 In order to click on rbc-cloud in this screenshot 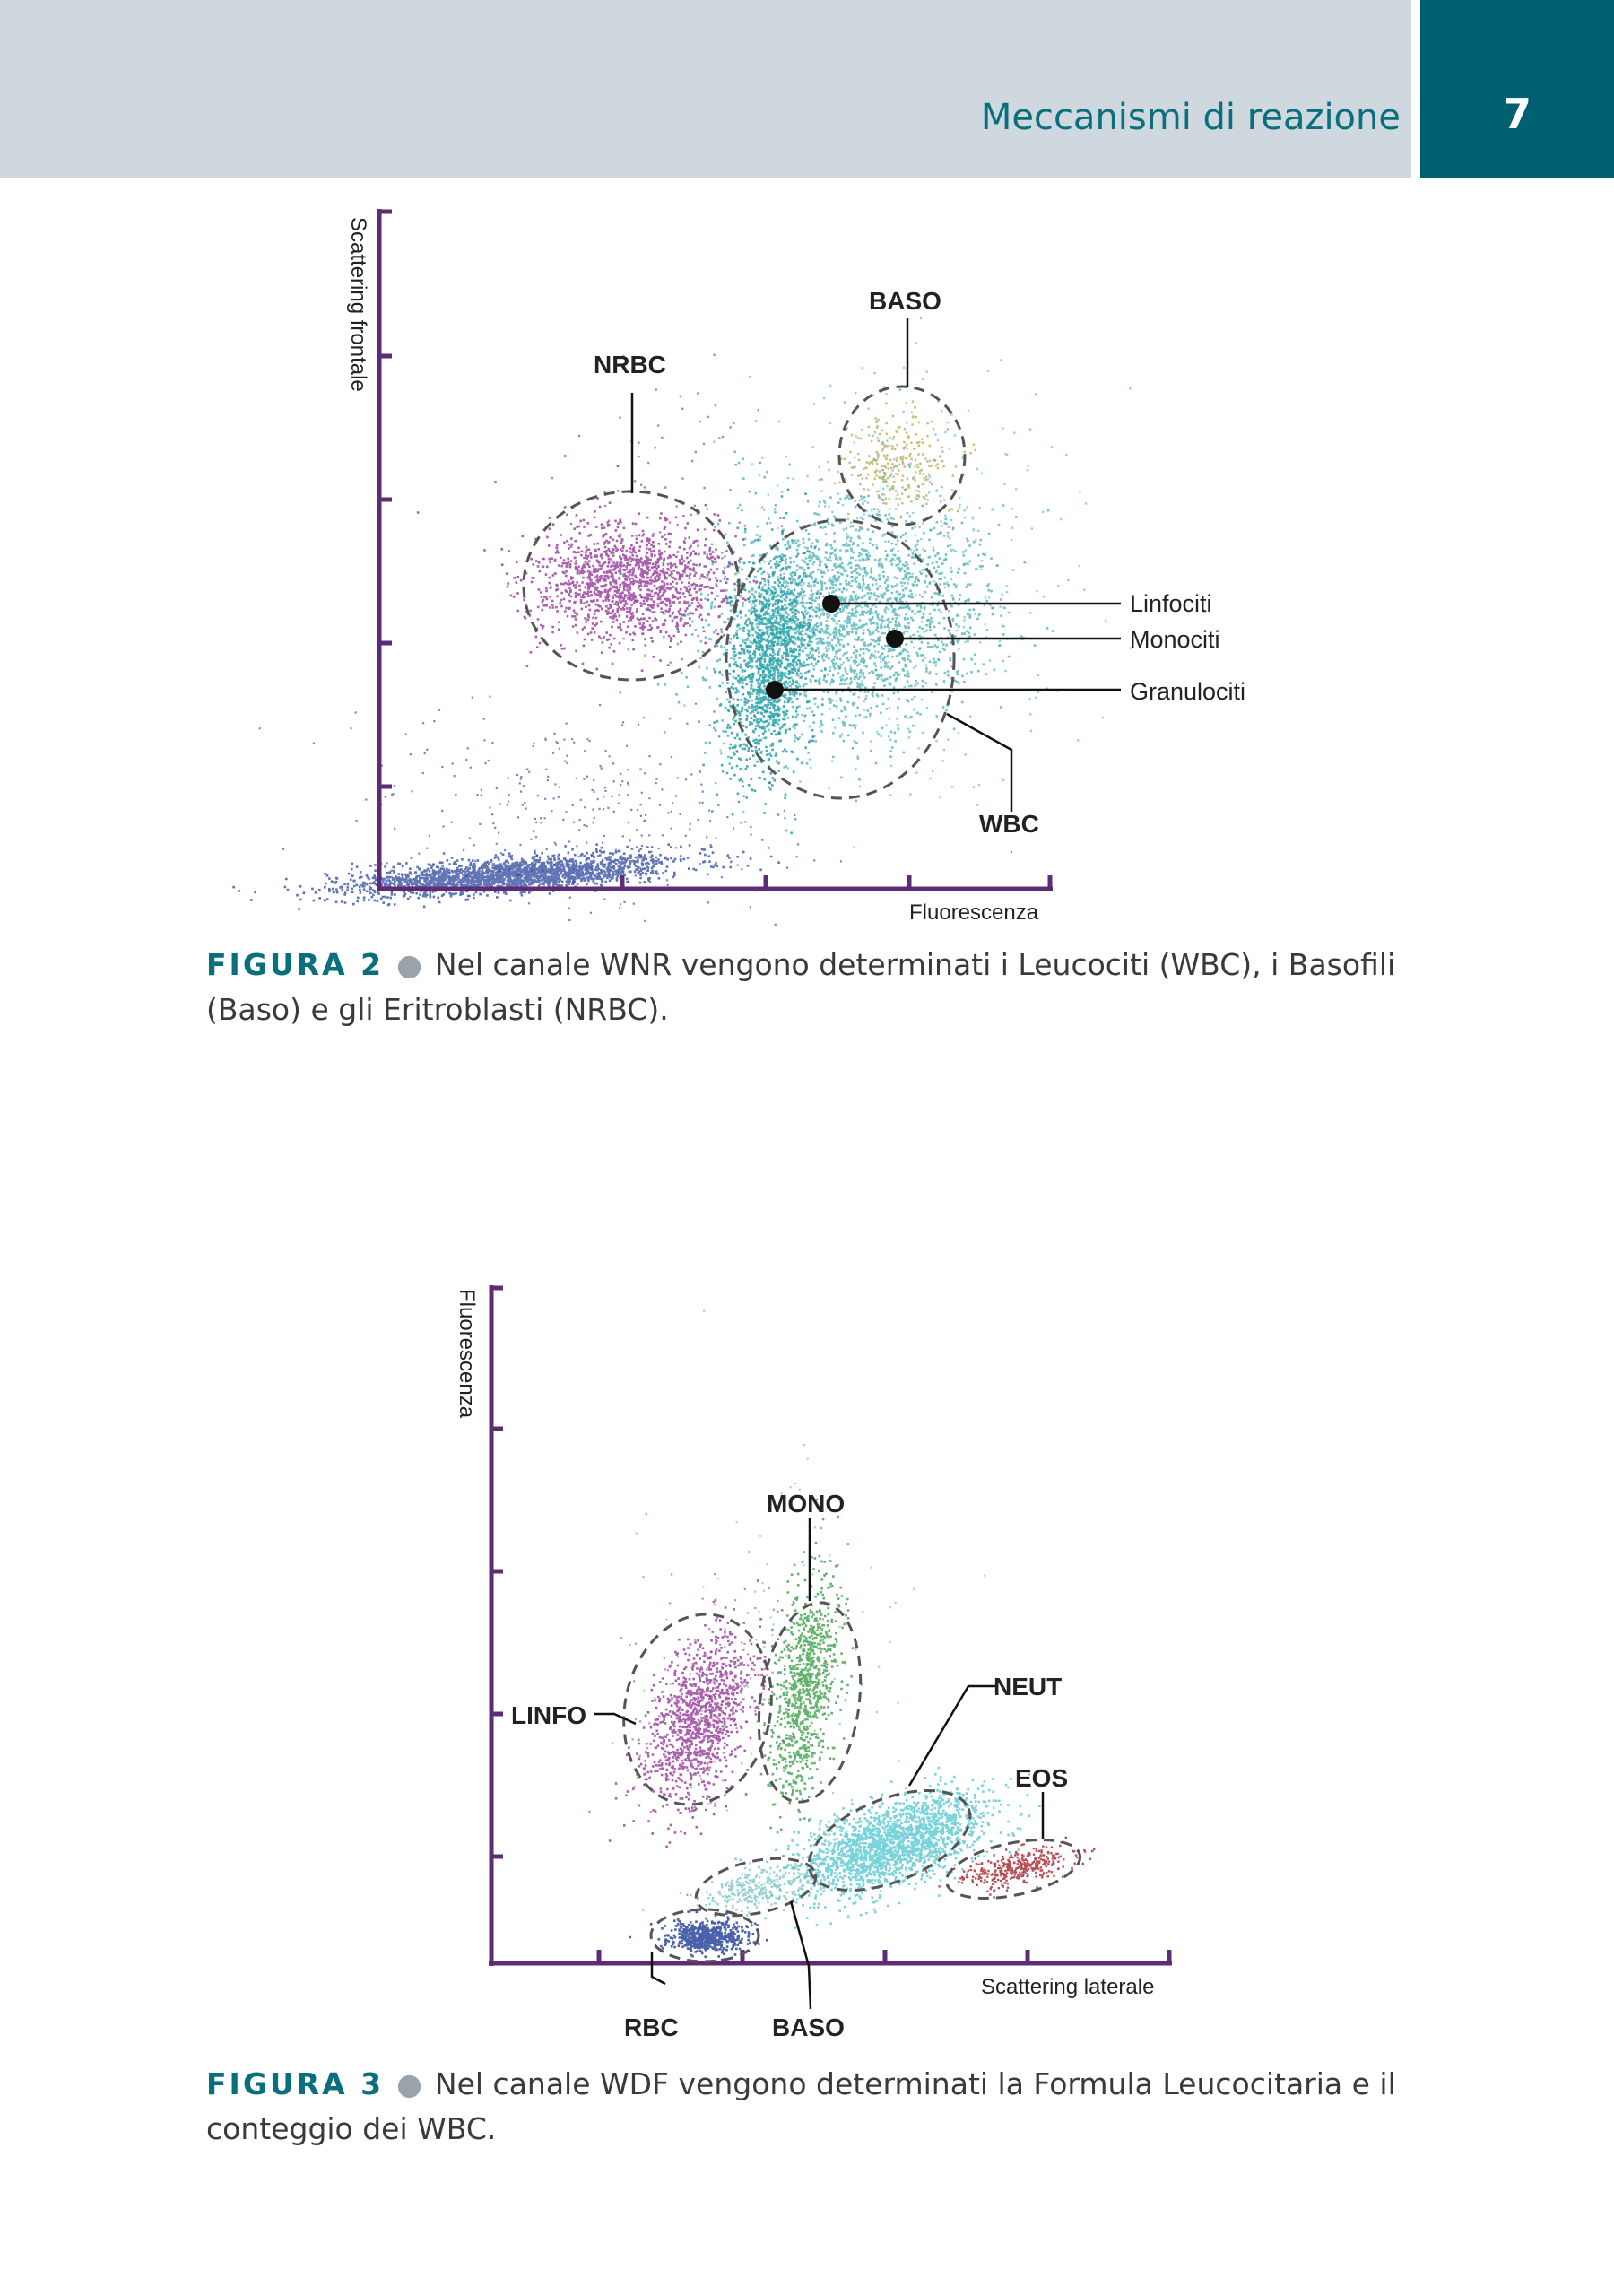, I will do `click(698, 1935)`.